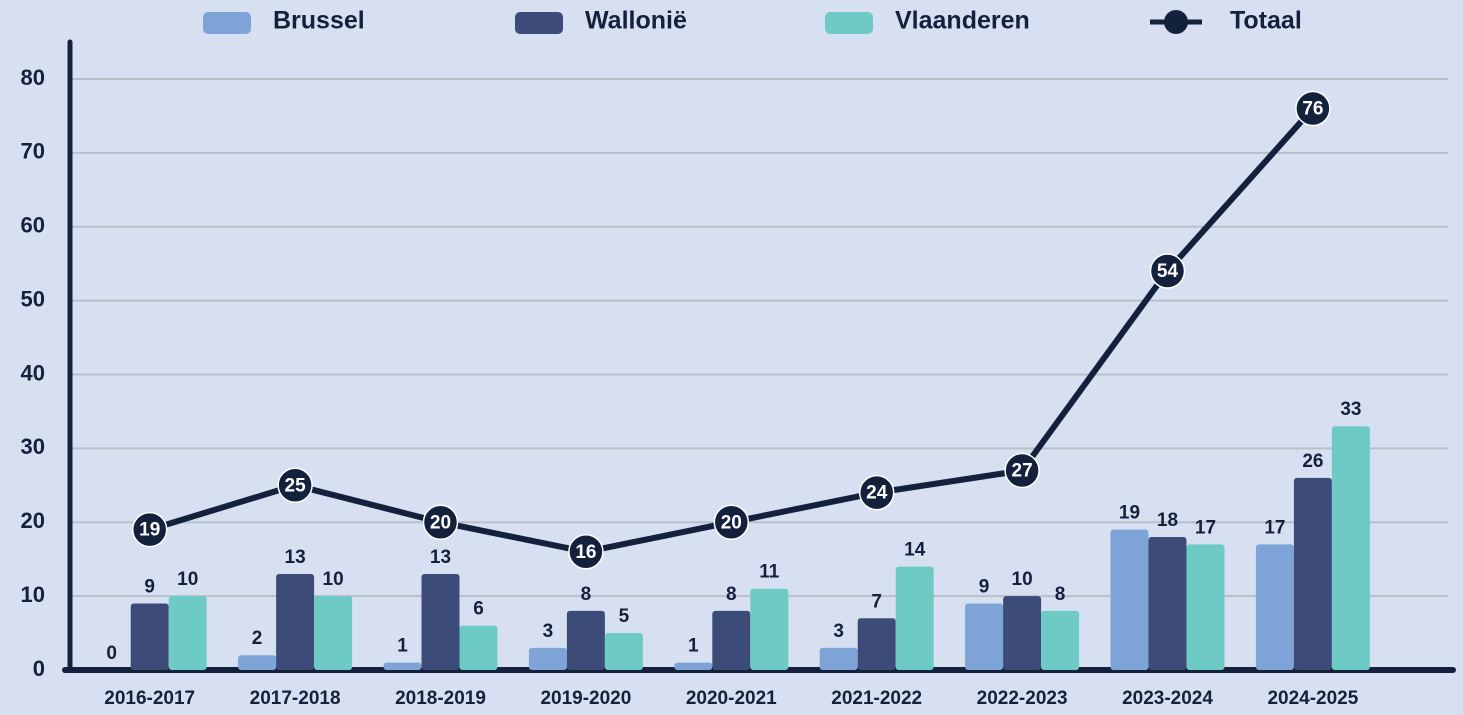 The height and width of the screenshot is (715, 1463). What do you see at coordinates (769, 572) in the screenshot?
I see `data-label: 11` at bounding box center [769, 572].